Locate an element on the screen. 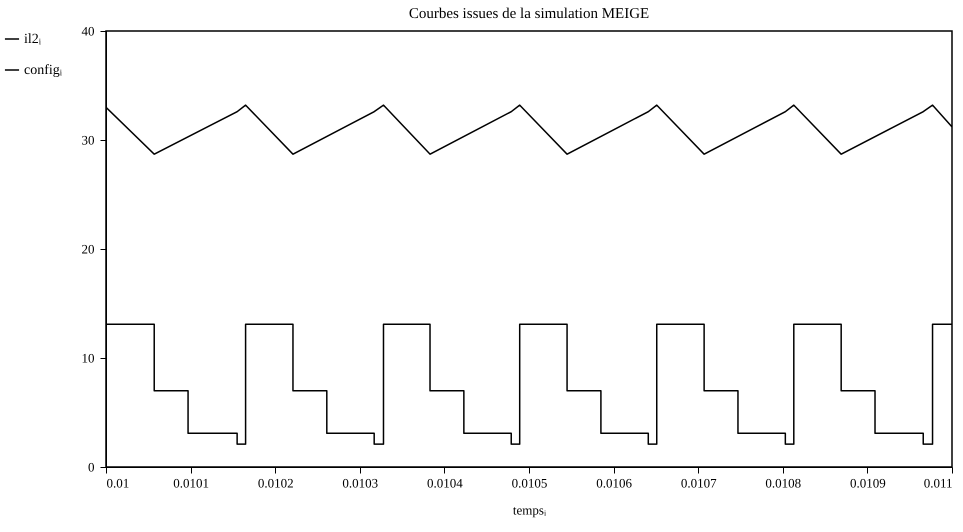 This screenshot has height=532, width=963. x-tick-label: 0.011 is located at coordinates (938, 483).